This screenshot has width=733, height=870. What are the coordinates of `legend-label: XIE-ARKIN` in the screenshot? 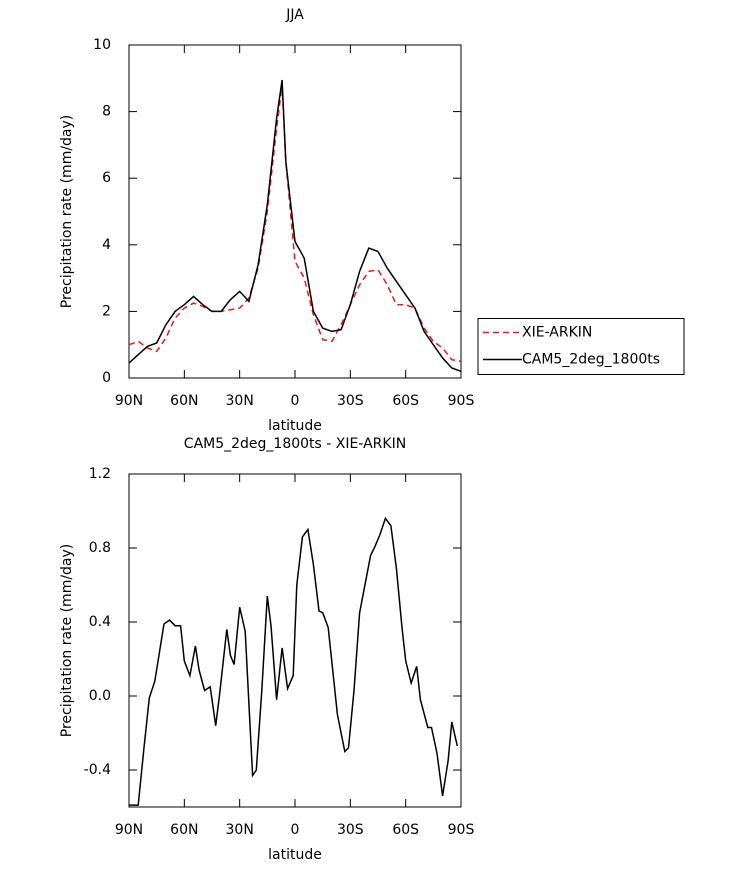 It's located at (557, 333).